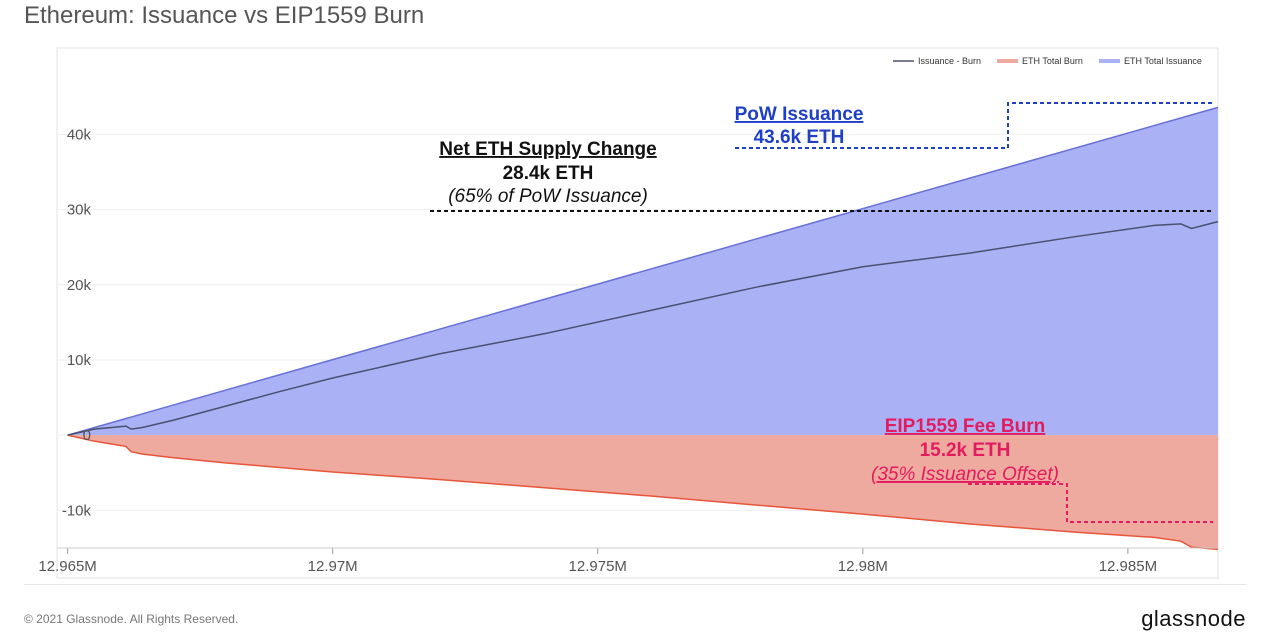 Image resolution: width=1268 pixels, height=632 pixels. I want to click on x-tick-label: 12.97M, so click(333, 566).